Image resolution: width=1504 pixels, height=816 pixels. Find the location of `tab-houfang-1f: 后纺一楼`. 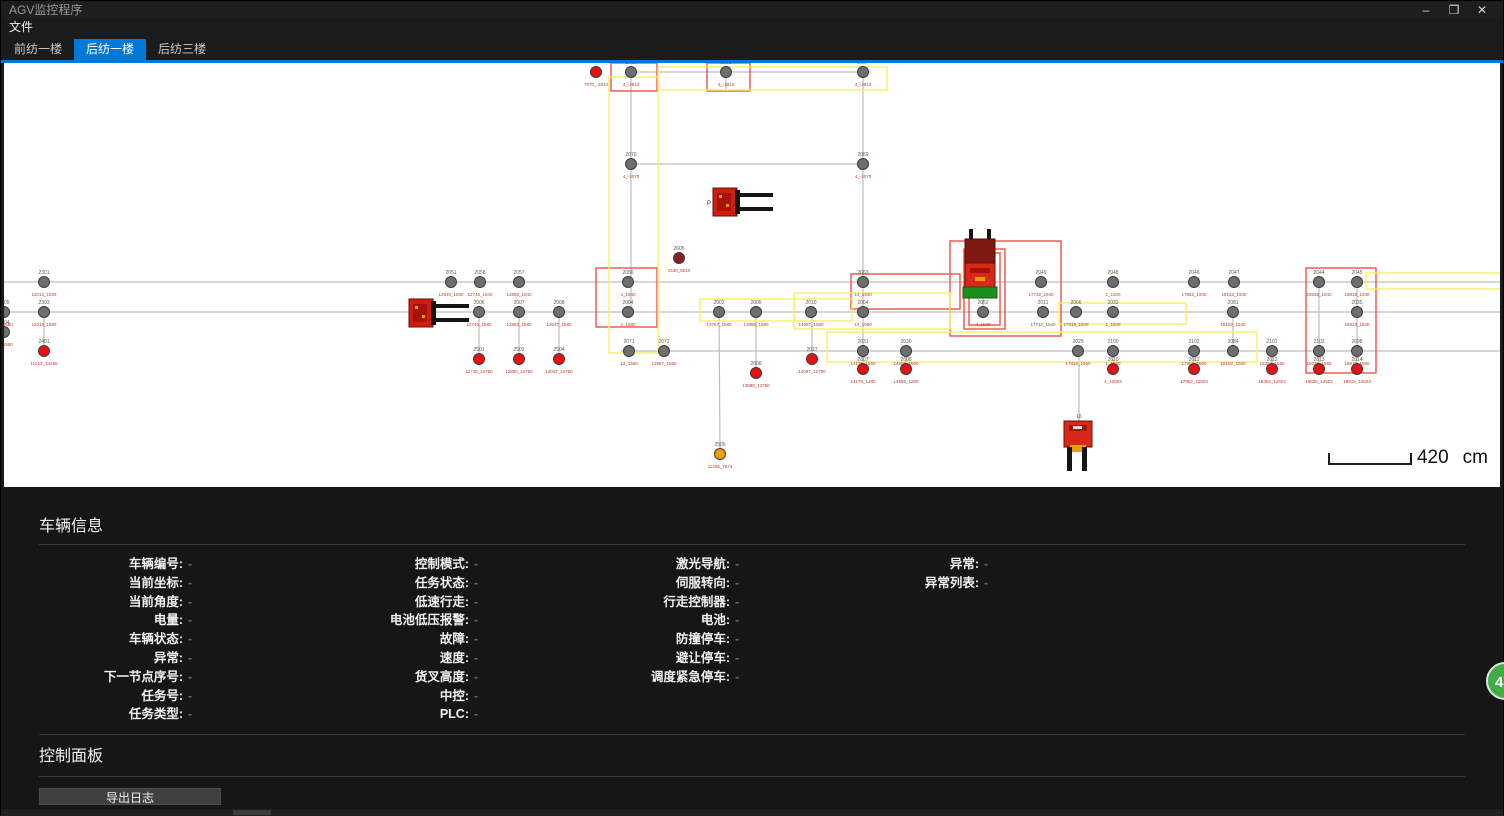

tab-houfang-1f: 后纺一楼 is located at coordinates (110, 49).